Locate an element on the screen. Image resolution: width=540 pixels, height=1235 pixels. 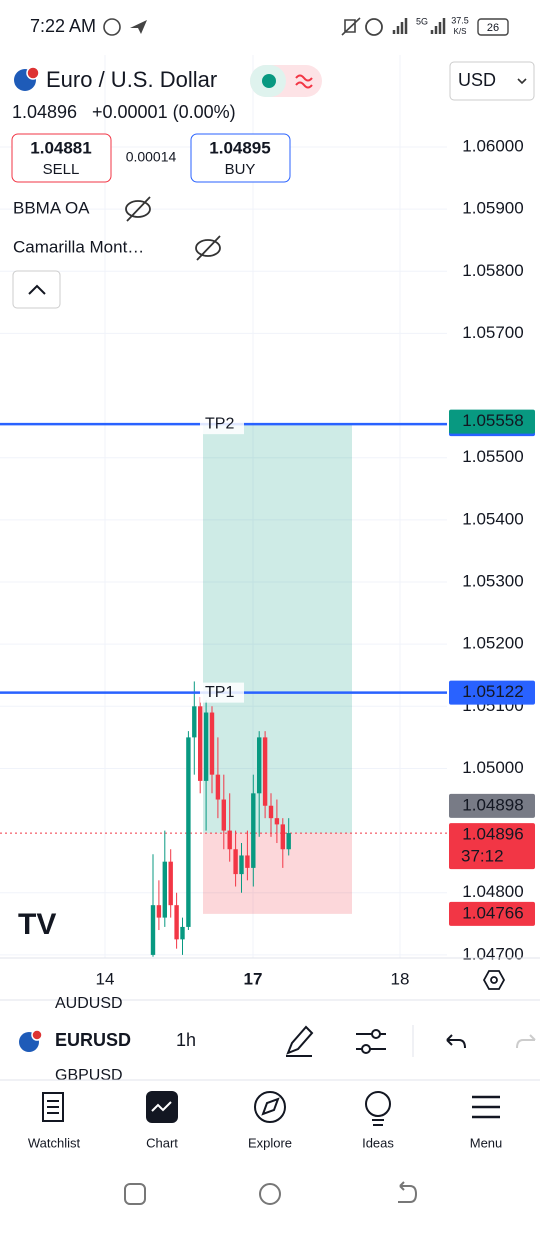
y-tick-label: 1.05300 is located at coordinates (492, 580).